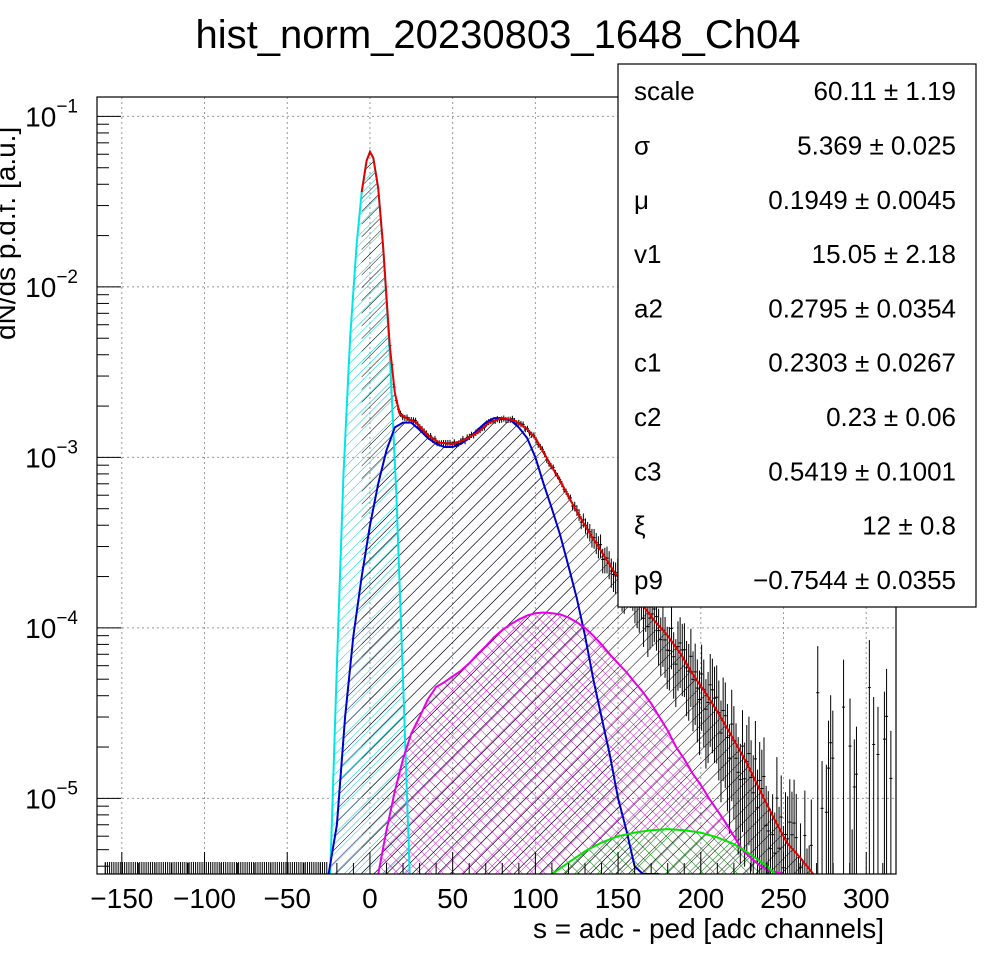 This screenshot has height=972, width=996. I want to click on chart-title: hist_norm_20230803_1648_Ch04, so click(498, 35).